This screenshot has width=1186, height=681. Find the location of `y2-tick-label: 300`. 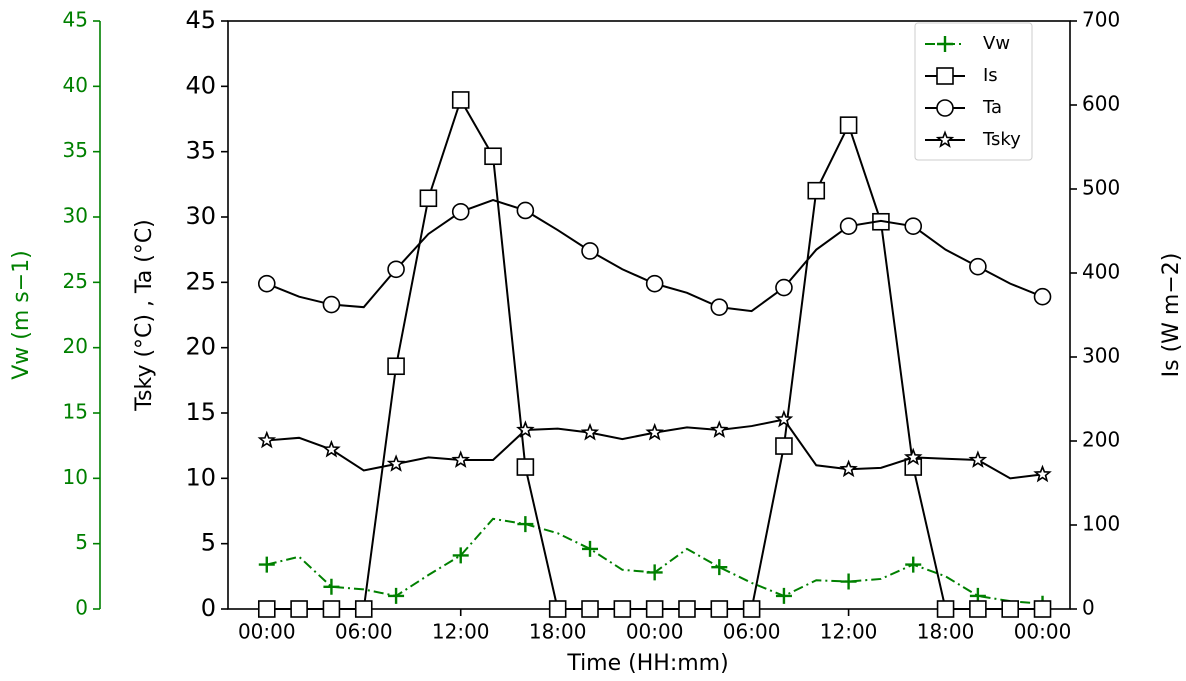

y2-tick-label: 300 is located at coordinates (1101, 356).